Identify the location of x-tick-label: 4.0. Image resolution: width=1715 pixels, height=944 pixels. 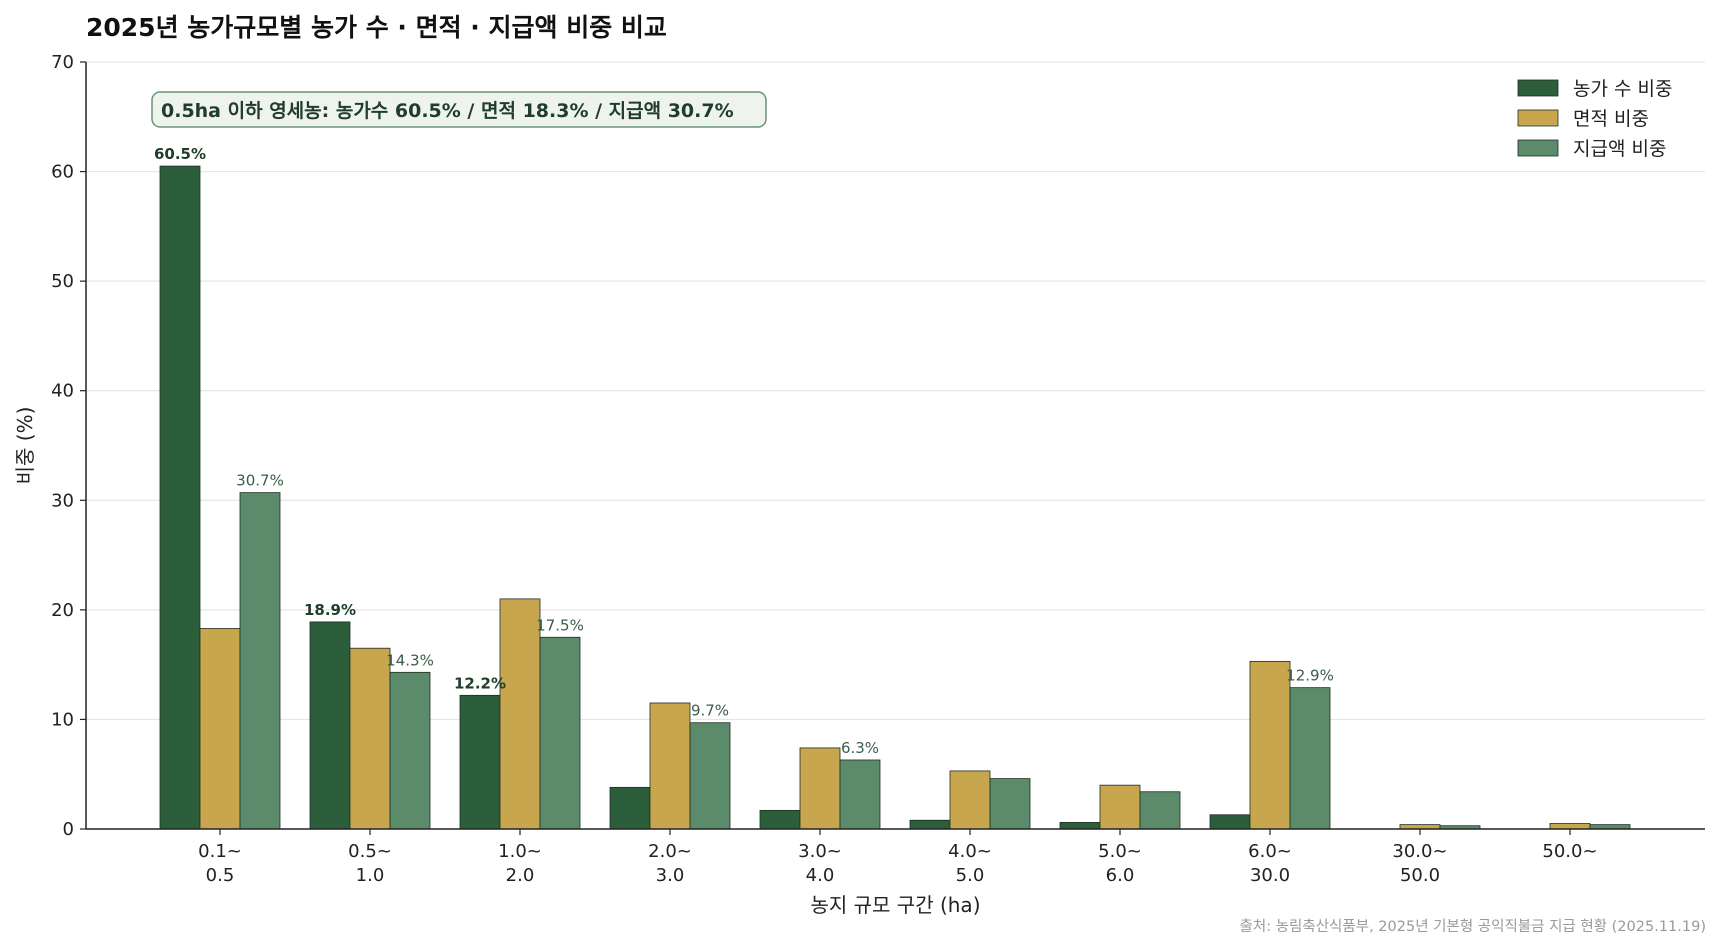
(820, 875).